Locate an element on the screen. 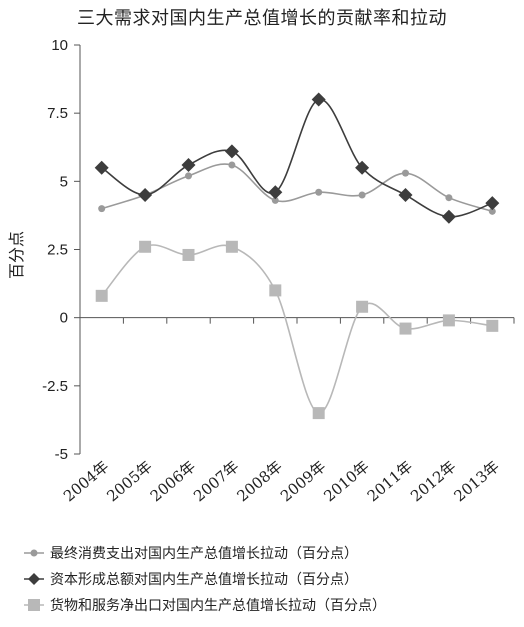 This screenshot has width=524, height=627. chart-title: 三大需求对国内生产总值增长的贡献率和拉动 is located at coordinates (262, 18).